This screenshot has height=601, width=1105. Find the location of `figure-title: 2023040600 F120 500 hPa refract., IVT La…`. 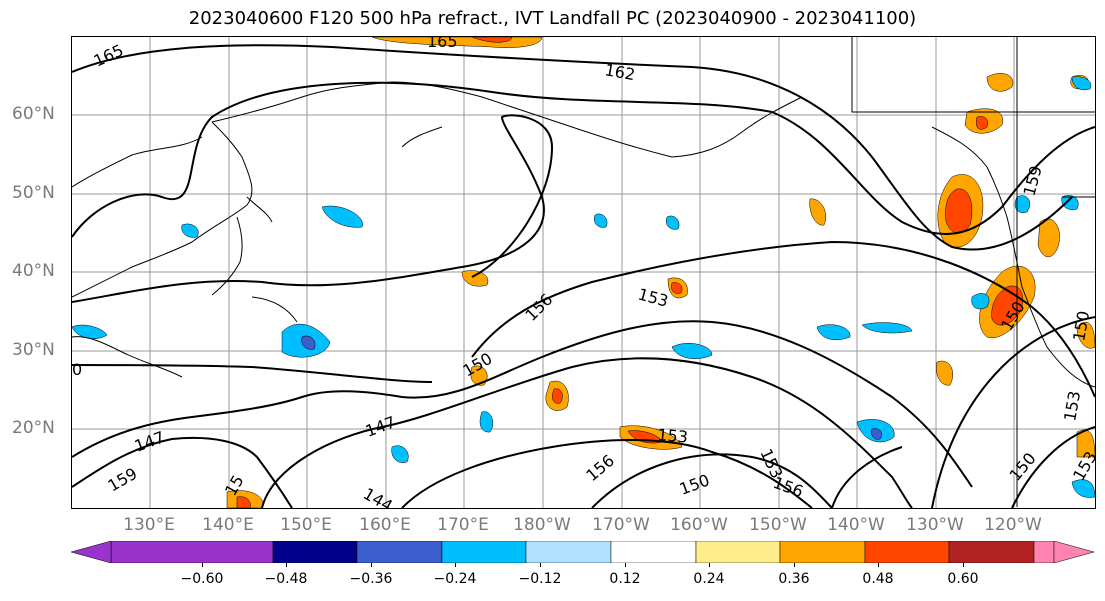

figure-title: 2023040600 F120 500 hPa refract., IVT La… is located at coordinates (552, 18).